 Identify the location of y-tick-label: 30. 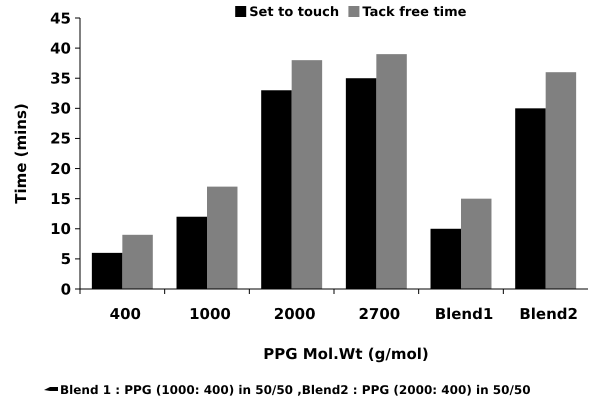
(60, 109).